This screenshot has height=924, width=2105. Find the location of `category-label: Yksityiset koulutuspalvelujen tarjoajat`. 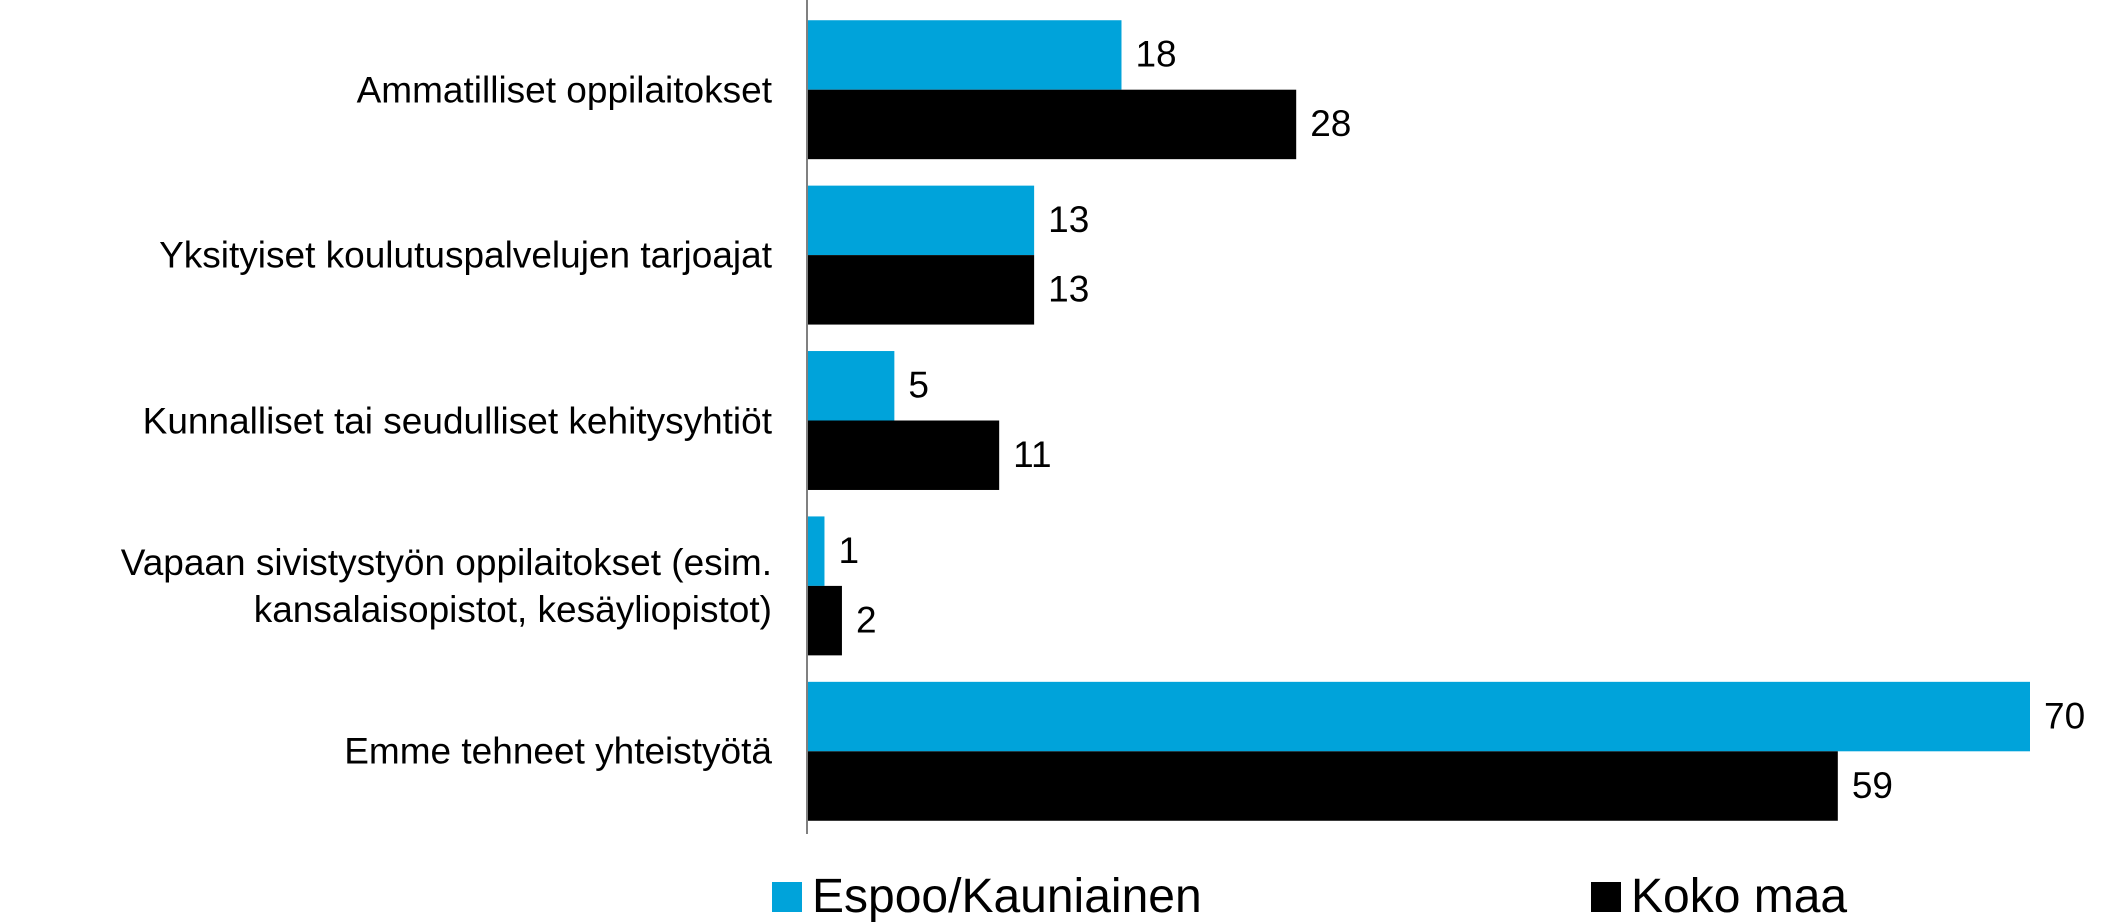

category-label: Yksityiset koulutuspalvelujen tarjoajat is located at coordinates (465, 255).